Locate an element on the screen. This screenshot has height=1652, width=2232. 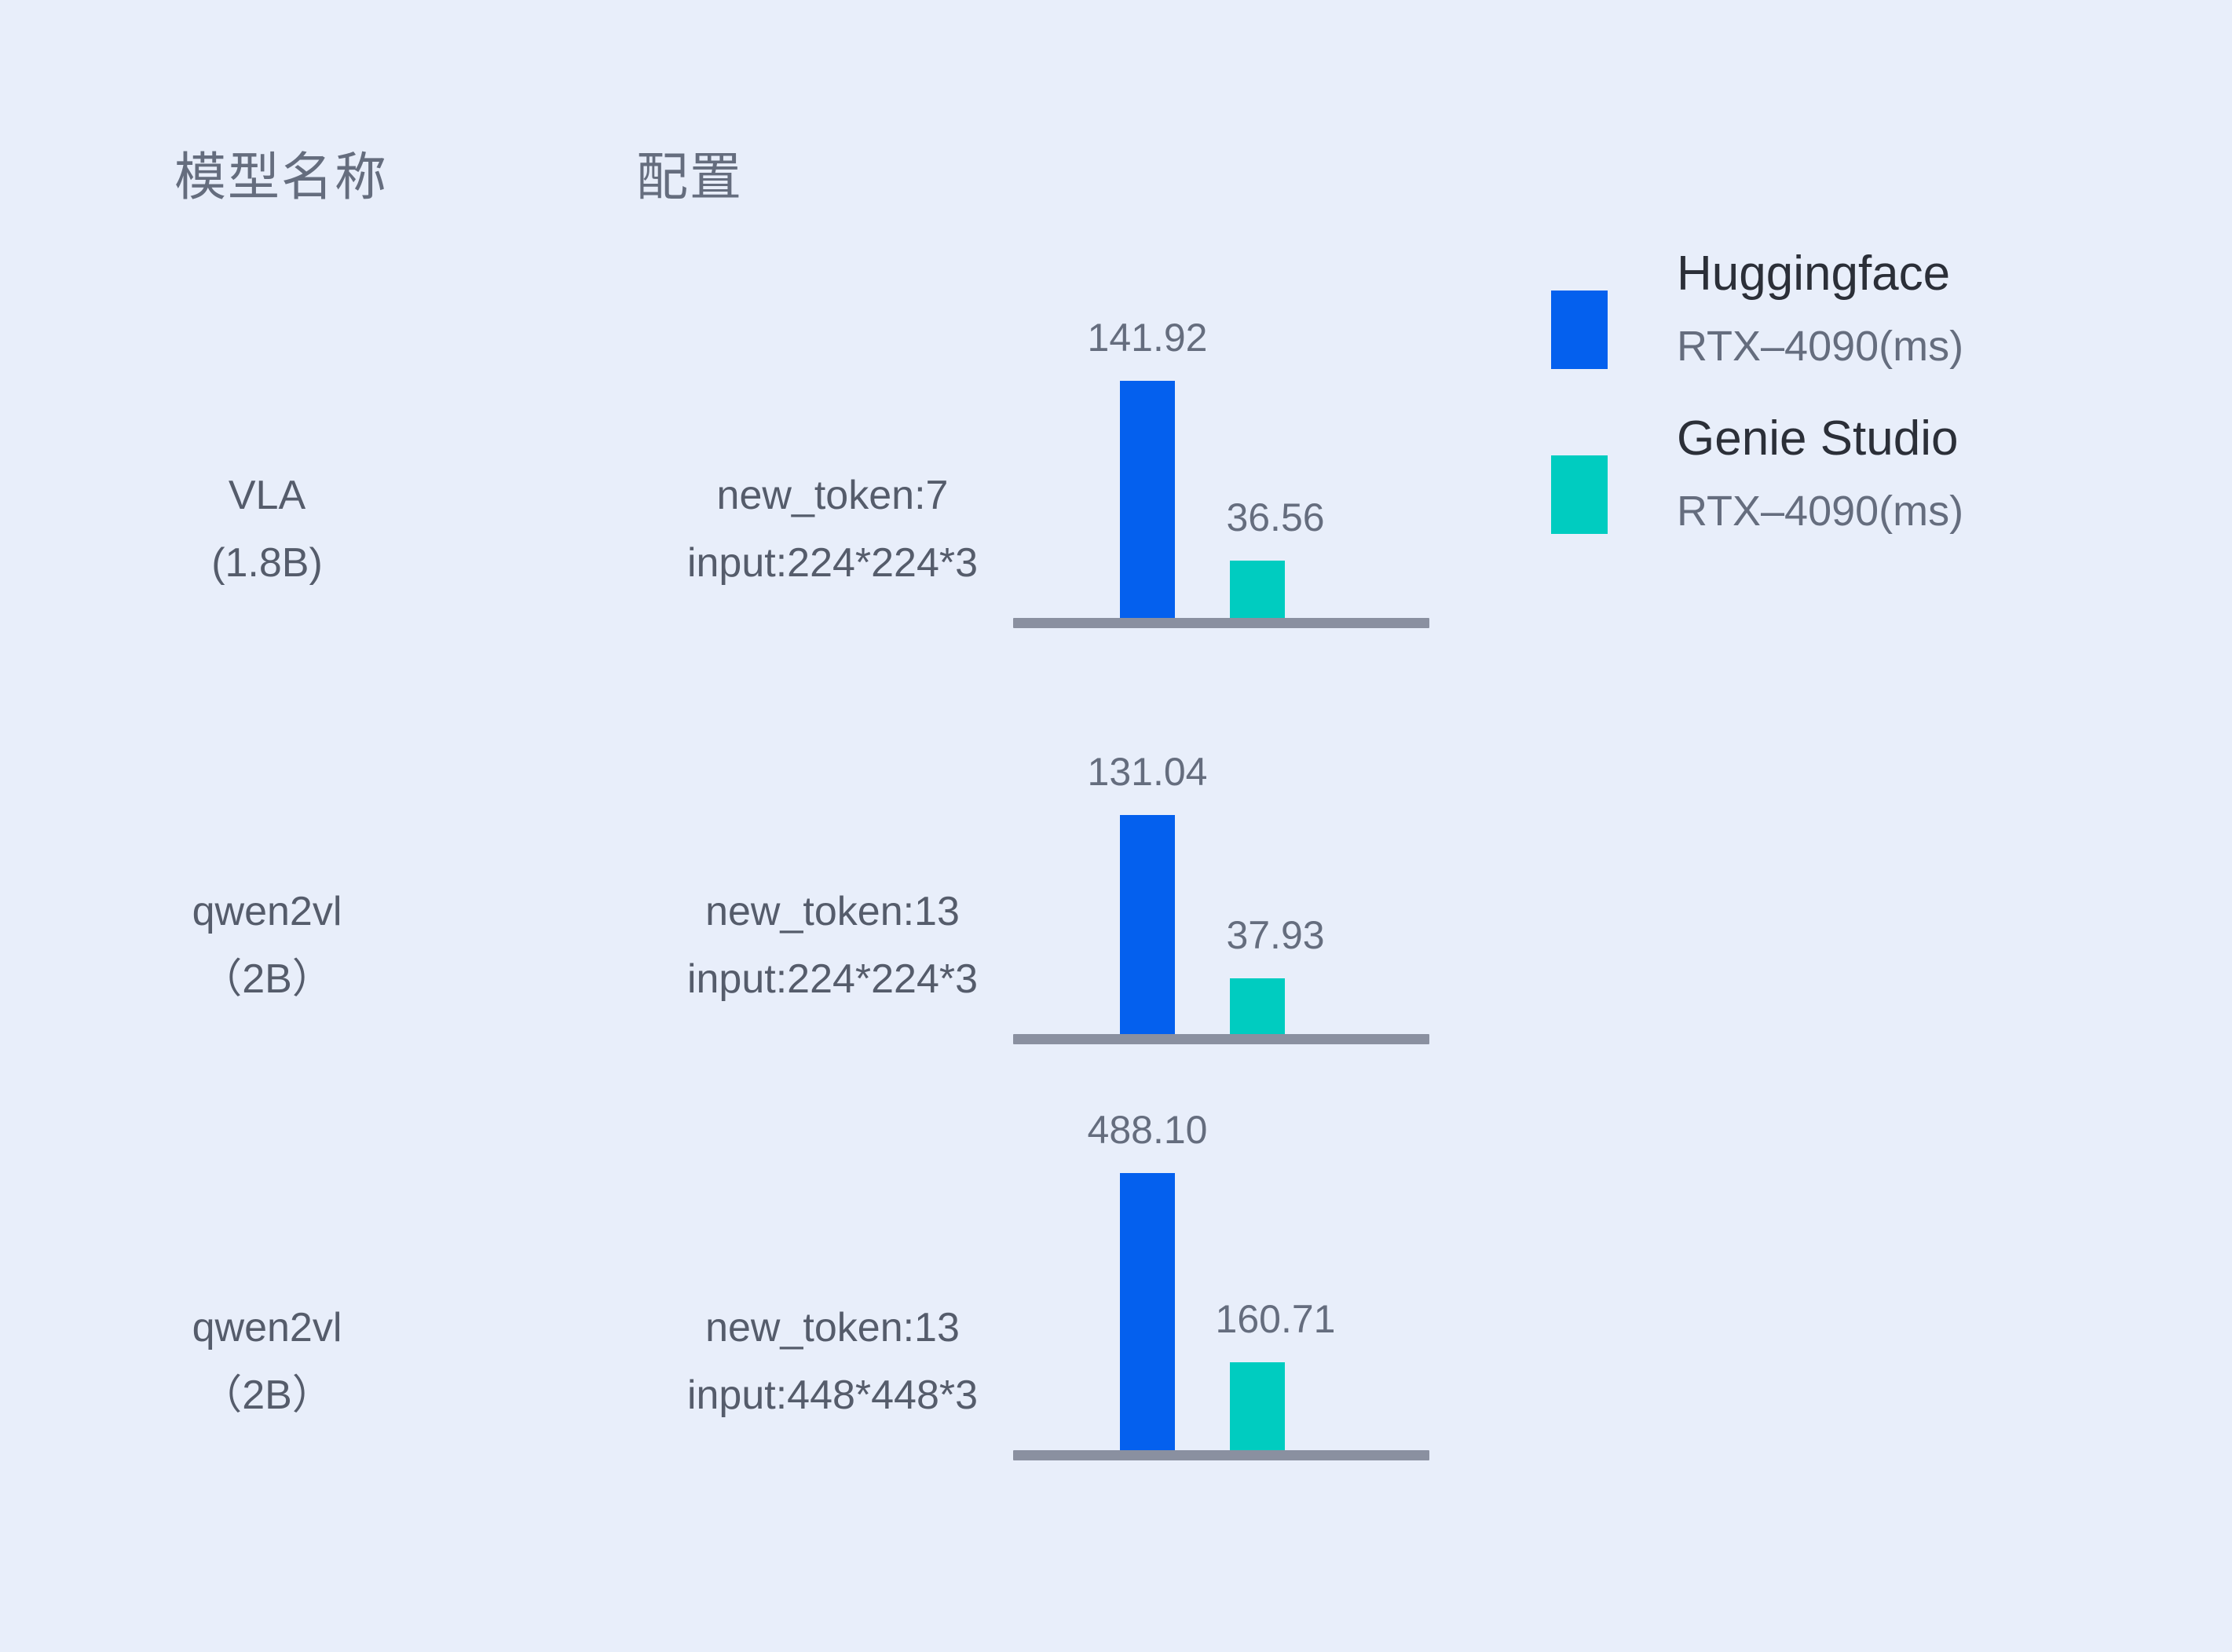
column-header-configuration: 配置 is located at coordinates (689, 177).